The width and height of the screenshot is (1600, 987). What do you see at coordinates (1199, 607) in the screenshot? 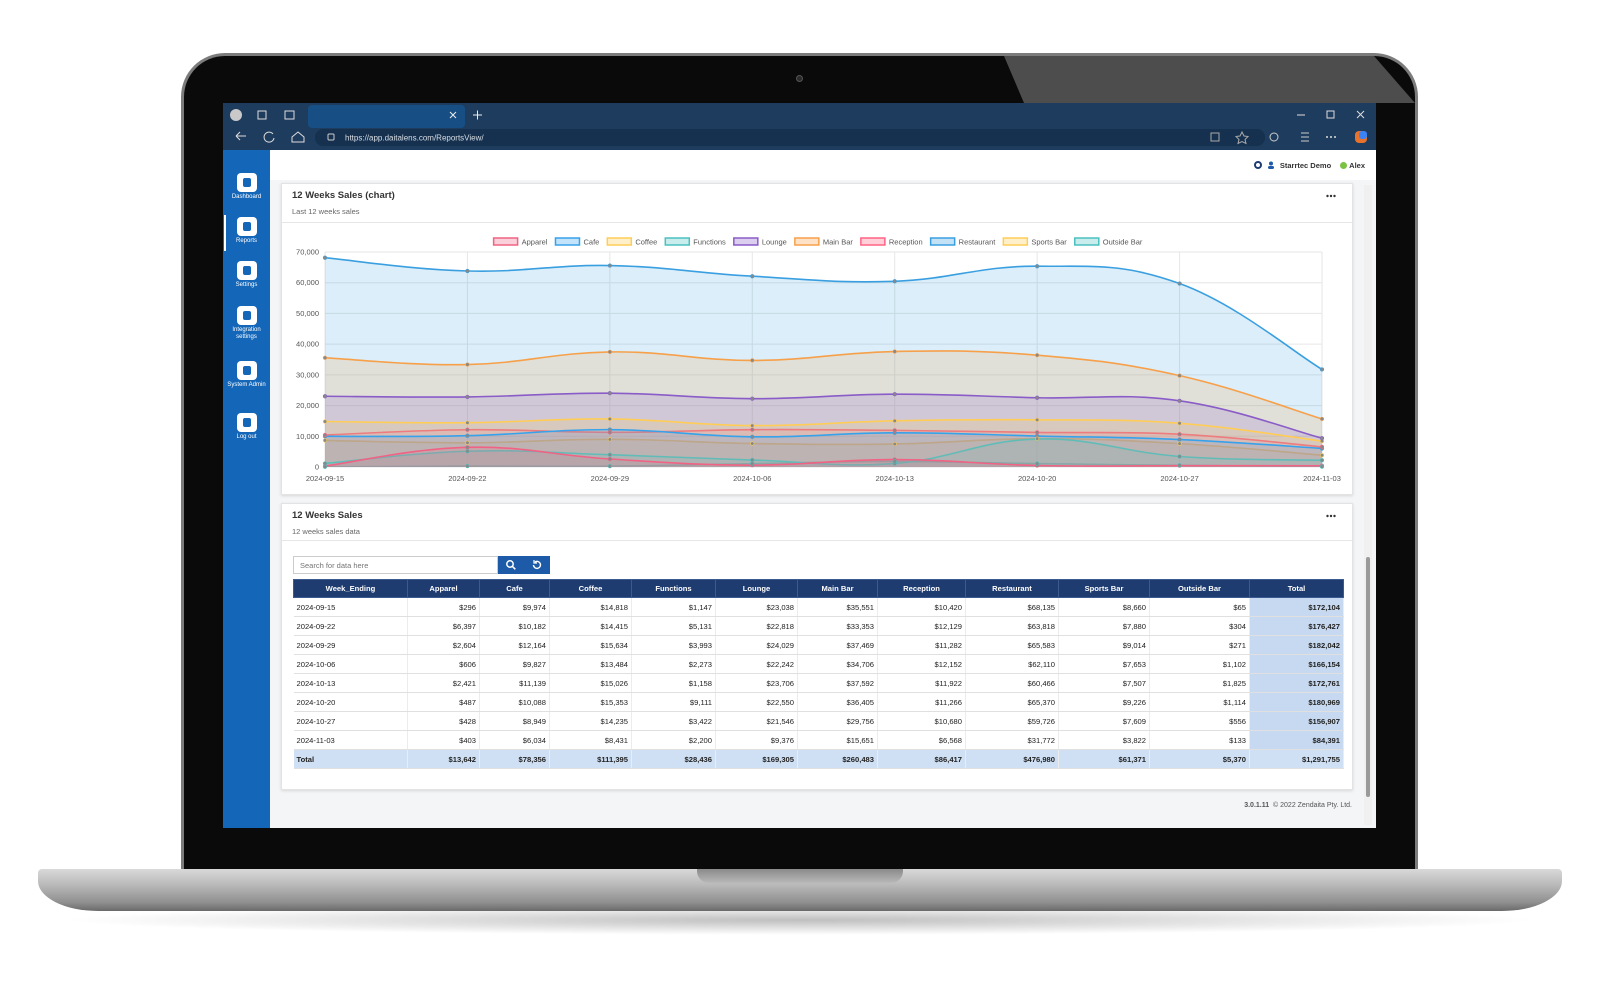
I see `cell: $65` at bounding box center [1199, 607].